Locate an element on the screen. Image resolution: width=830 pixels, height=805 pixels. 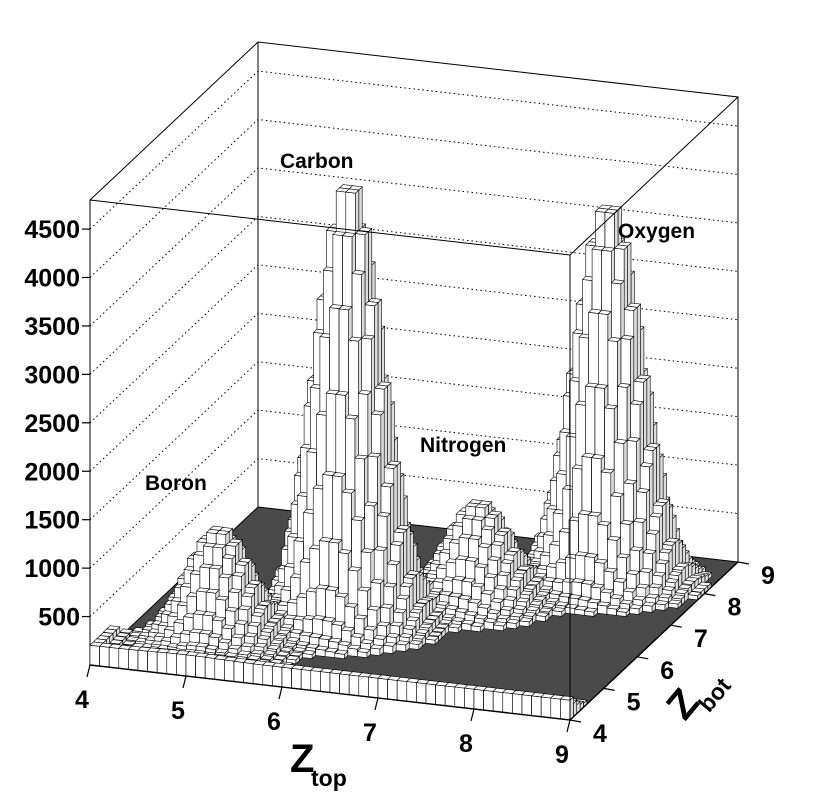
peak-label-nitrogen: Nitrogen is located at coordinates (463, 445).